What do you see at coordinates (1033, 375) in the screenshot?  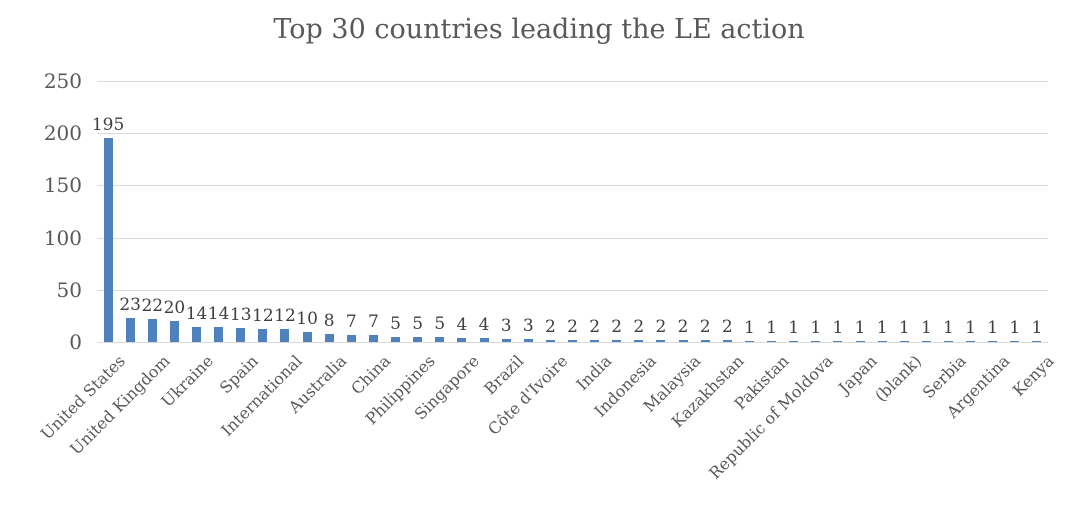 I see `x-tick-label: Kenya` at bounding box center [1033, 375].